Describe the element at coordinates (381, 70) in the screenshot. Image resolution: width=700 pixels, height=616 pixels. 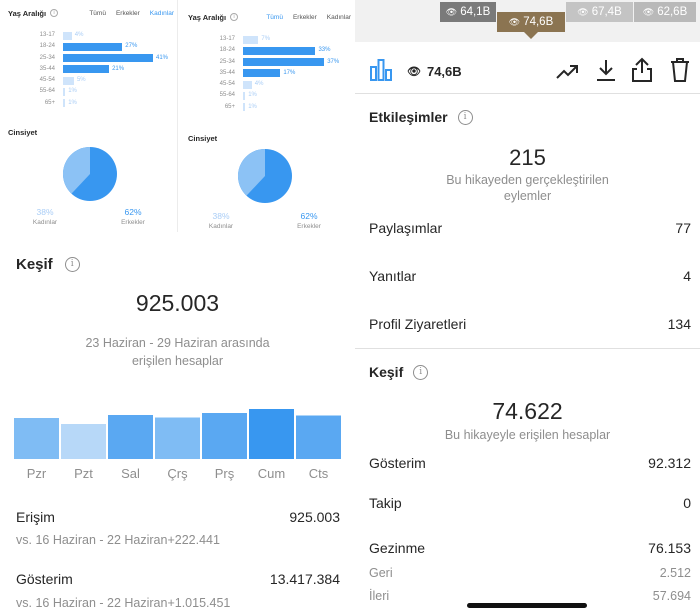
I see `bar-chart-icon` at that location.